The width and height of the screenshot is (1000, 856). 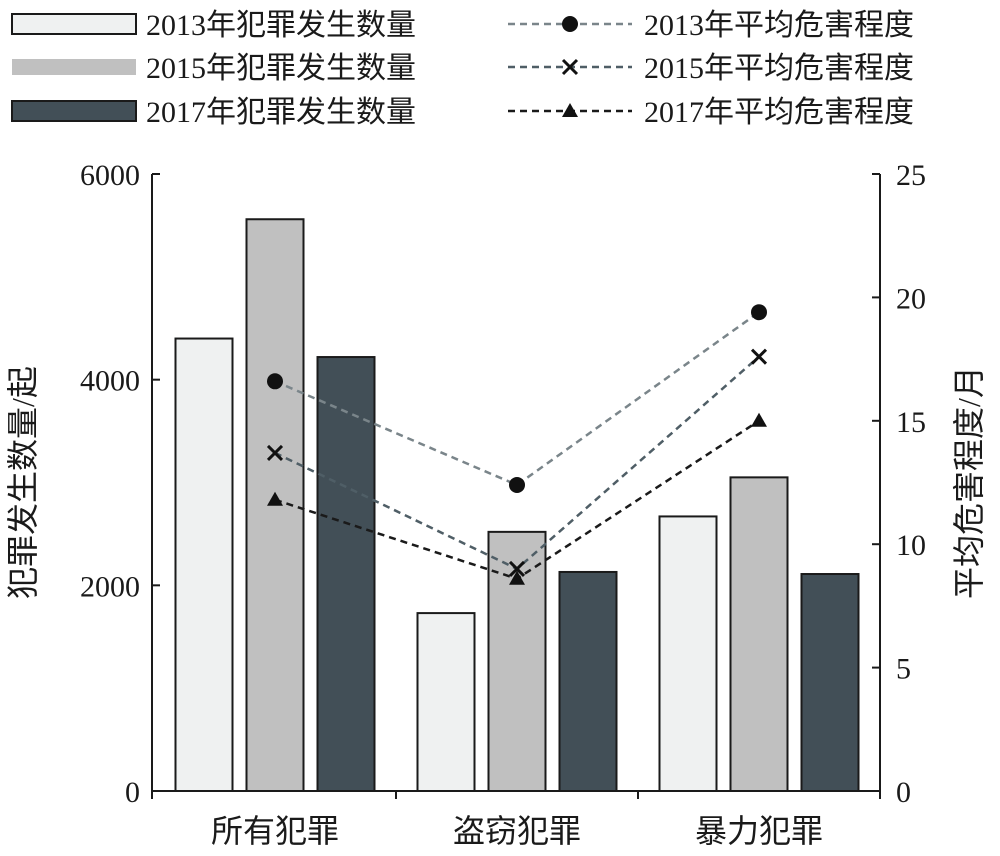 What do you see at coordinates (517, 831) in the screenshot?
I see `x-tick-label: 盗窃犯罪` at bounding box center [517, 831].